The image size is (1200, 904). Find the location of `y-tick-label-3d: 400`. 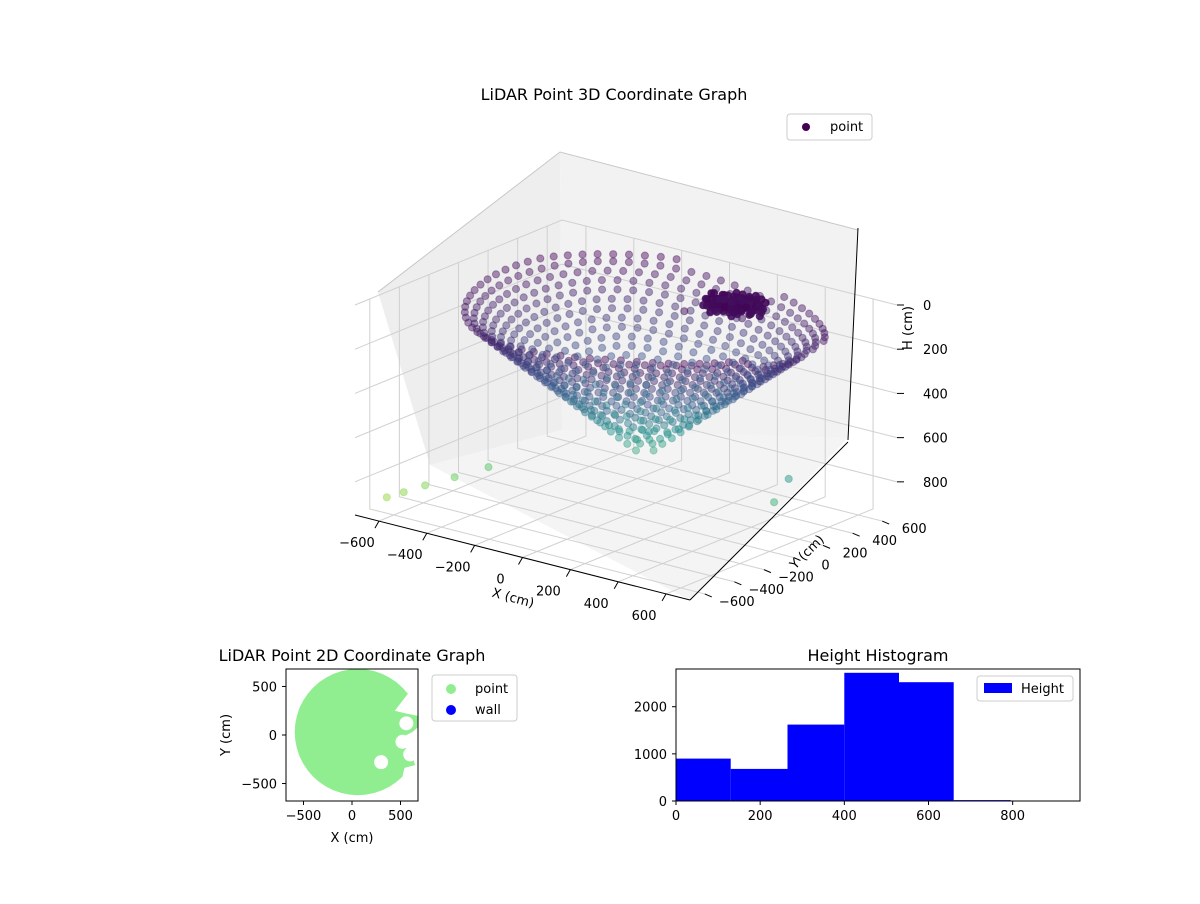

y-tick-label-3d: 400 is located at coordinates (884, 541).